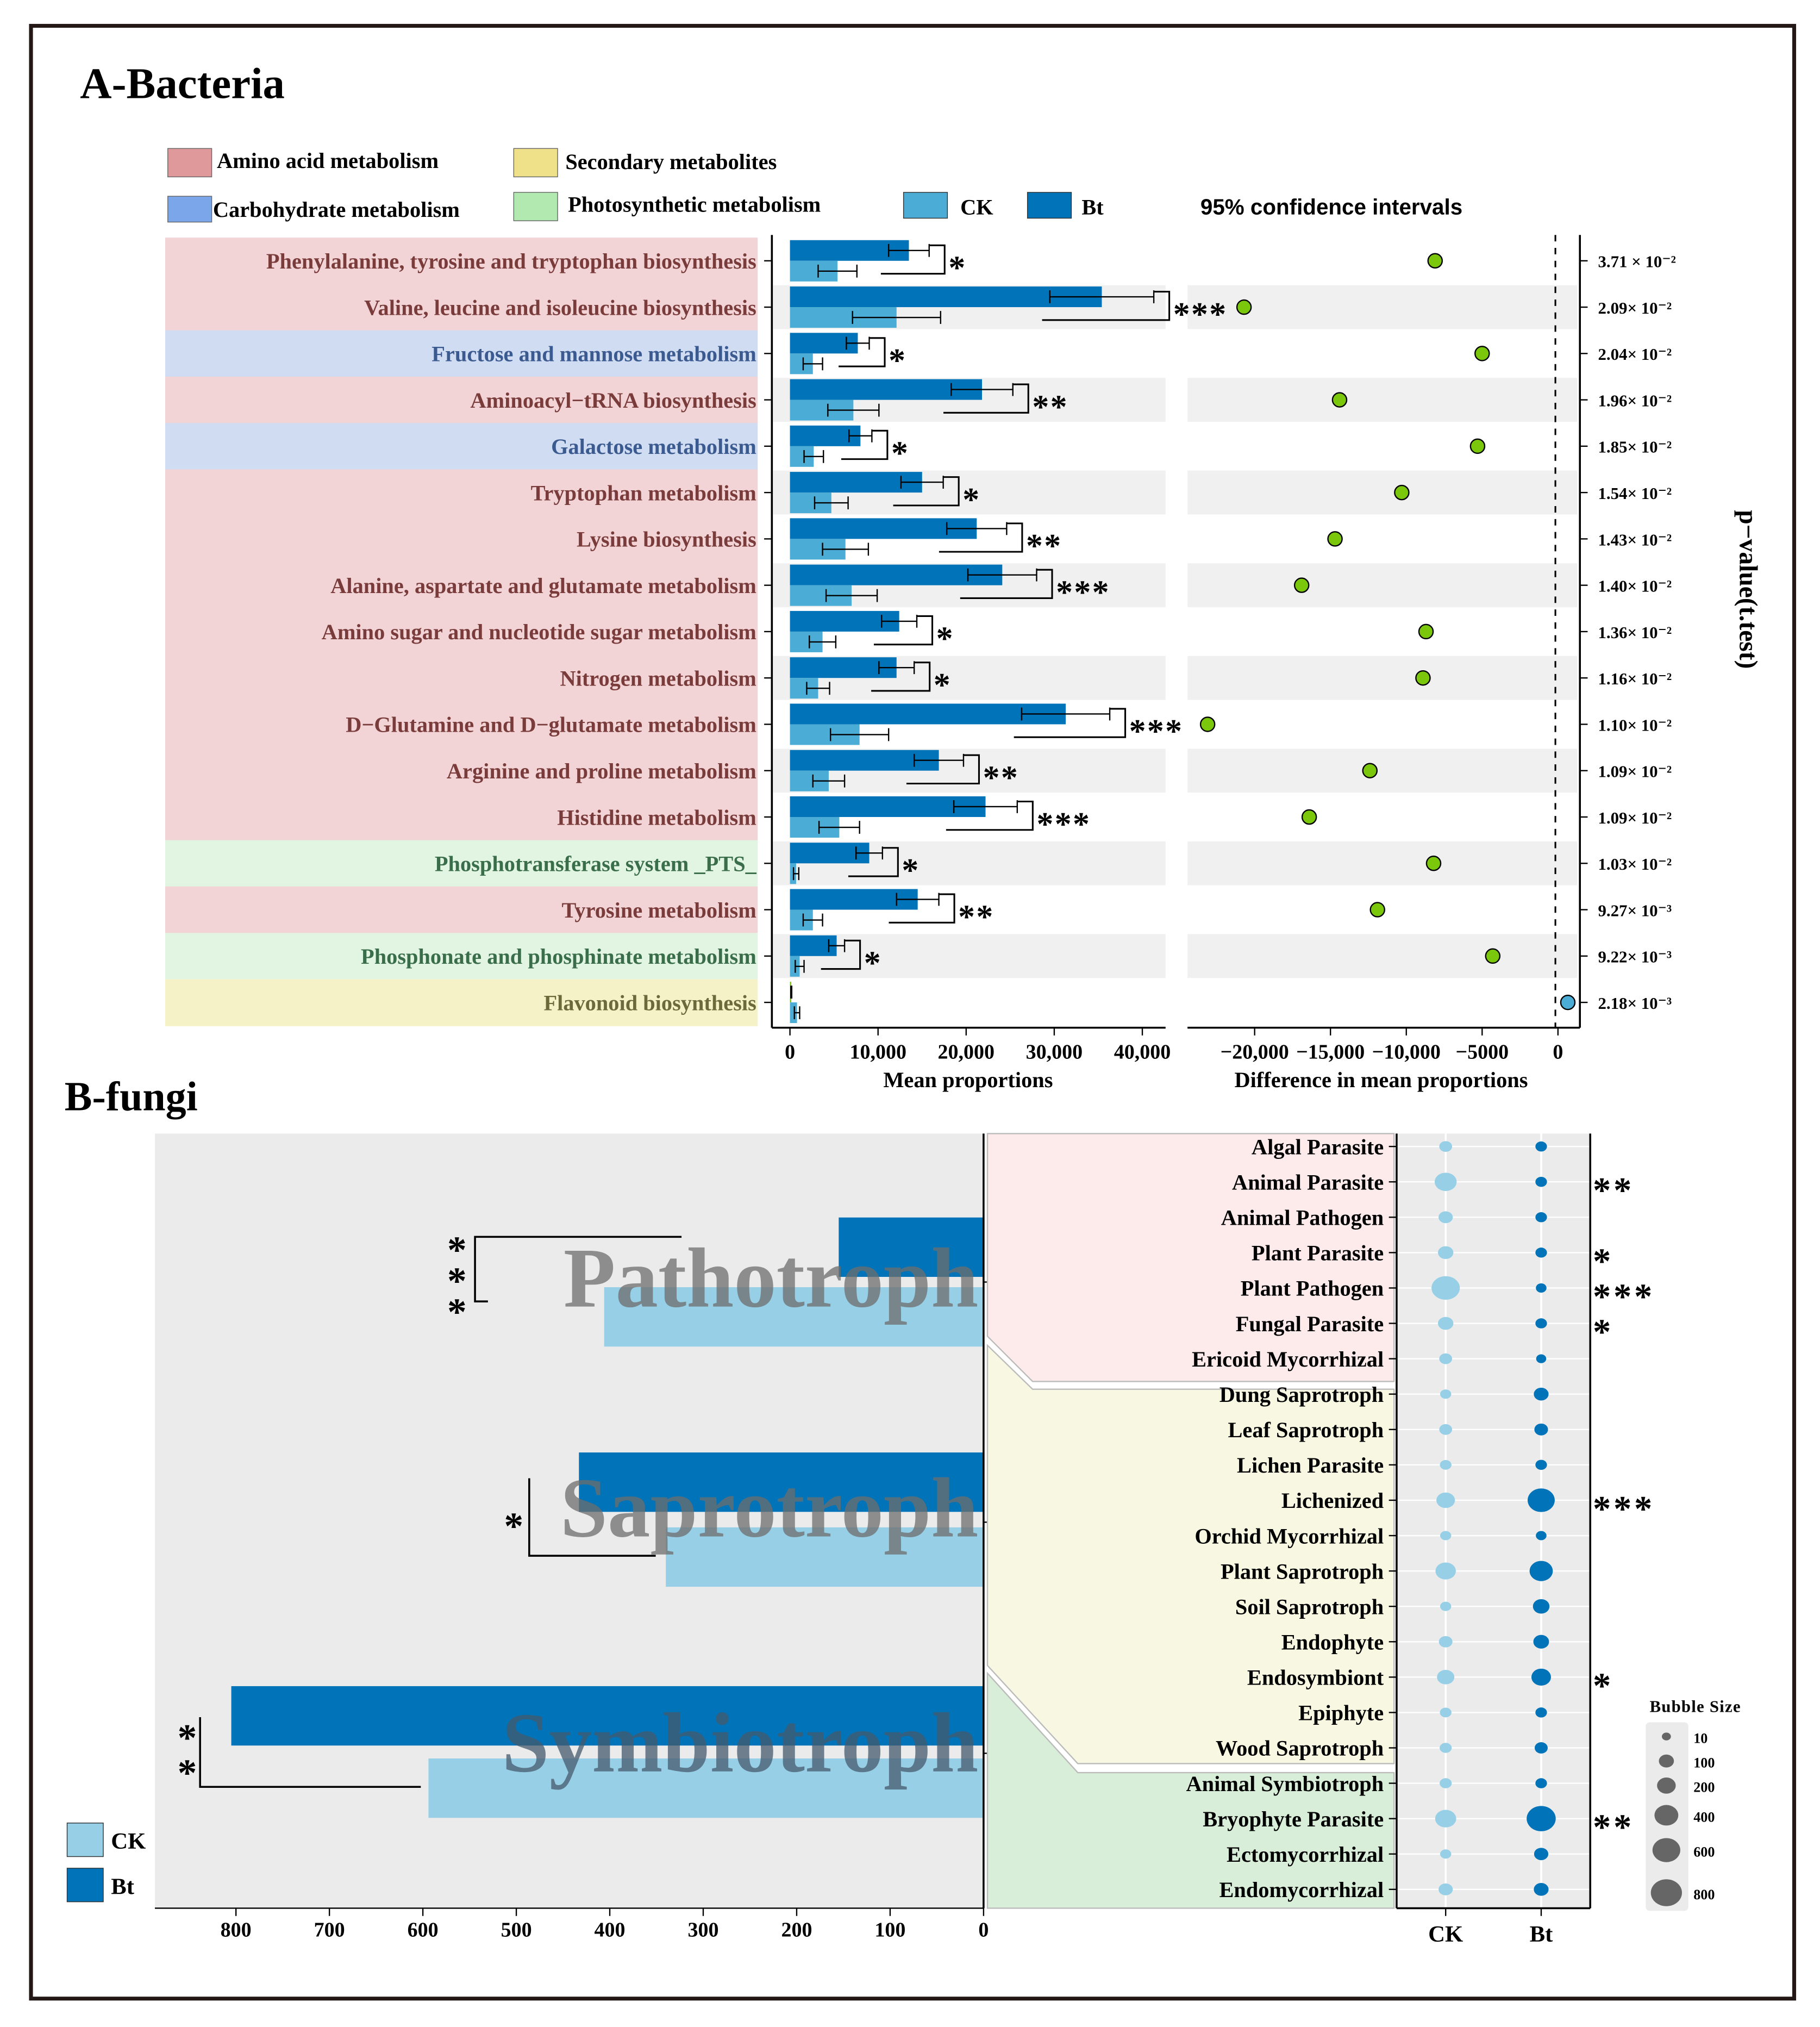 Image resolution: width=1820 pixels, height=2027 pixels. What do you see at coordinates (1330, 1052) in the screenshot?
I see `x-tick-label: −15,000` at bounding box center [1330, 1052].